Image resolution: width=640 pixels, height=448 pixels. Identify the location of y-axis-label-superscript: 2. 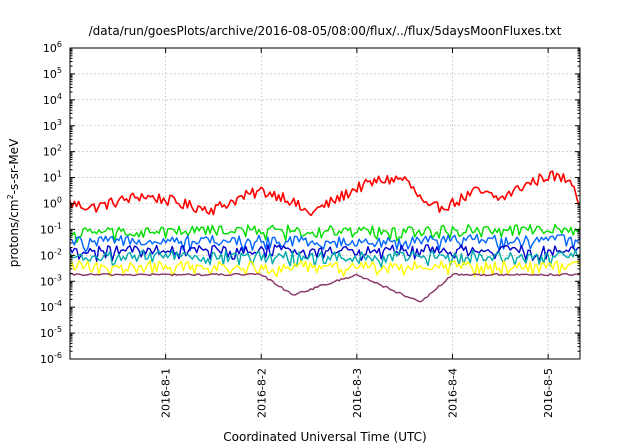
(10, 196).